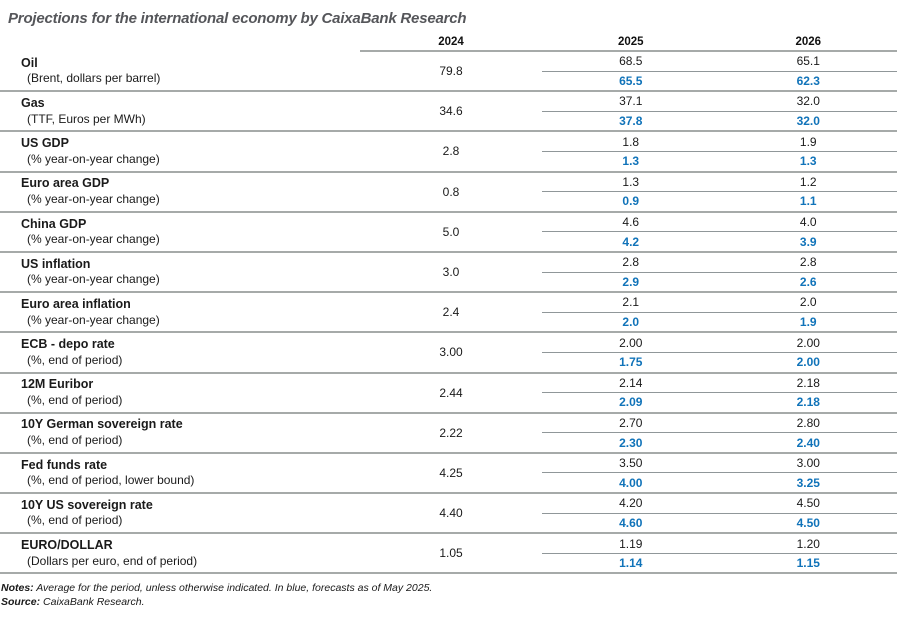  Describe the element at coordinates (631, 563) in the screenshot. I see `value-2025-forecast: 1.14` at that location.